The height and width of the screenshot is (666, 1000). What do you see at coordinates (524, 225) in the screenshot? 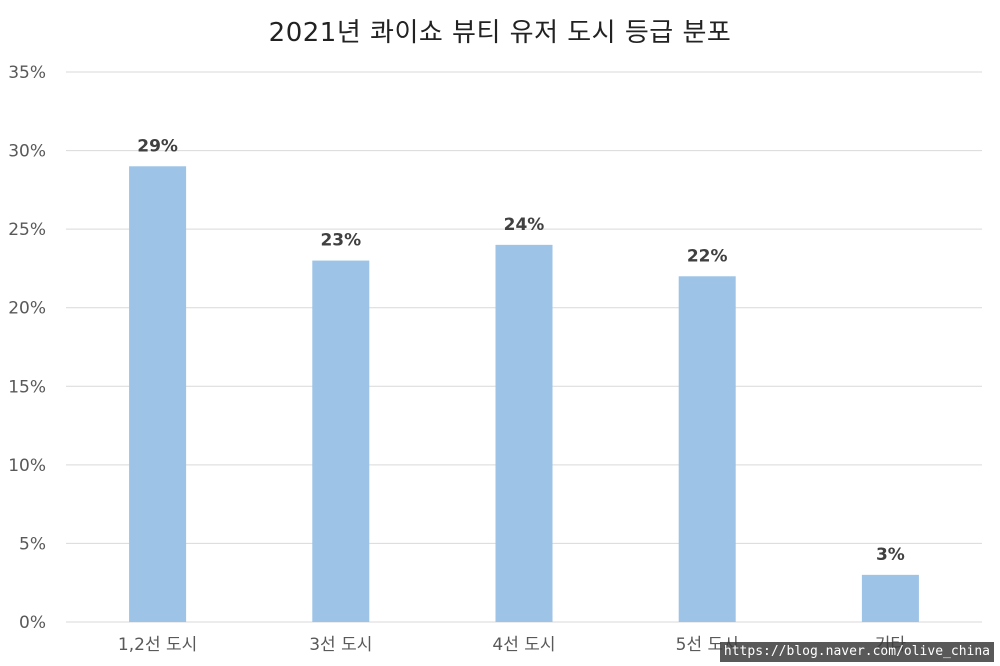
I see `data-label: 24%` at bounding box center [524, 225].